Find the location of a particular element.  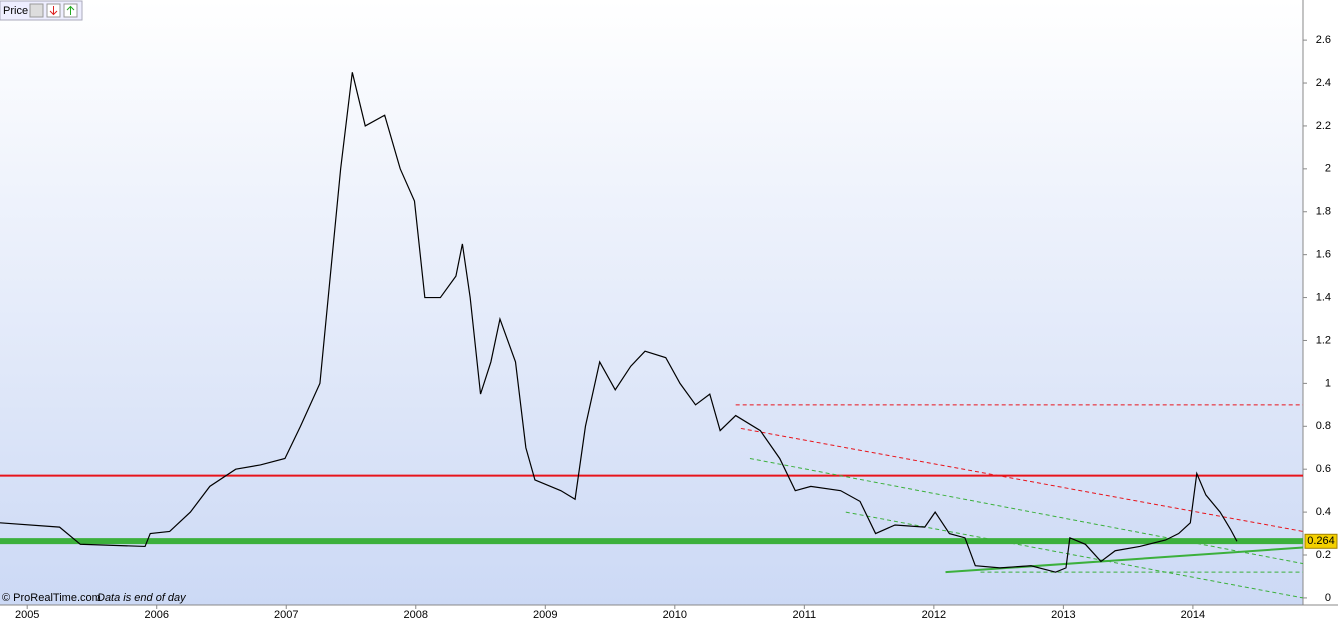

x-tick-label: 2009 is located at coordinates (545, 615).